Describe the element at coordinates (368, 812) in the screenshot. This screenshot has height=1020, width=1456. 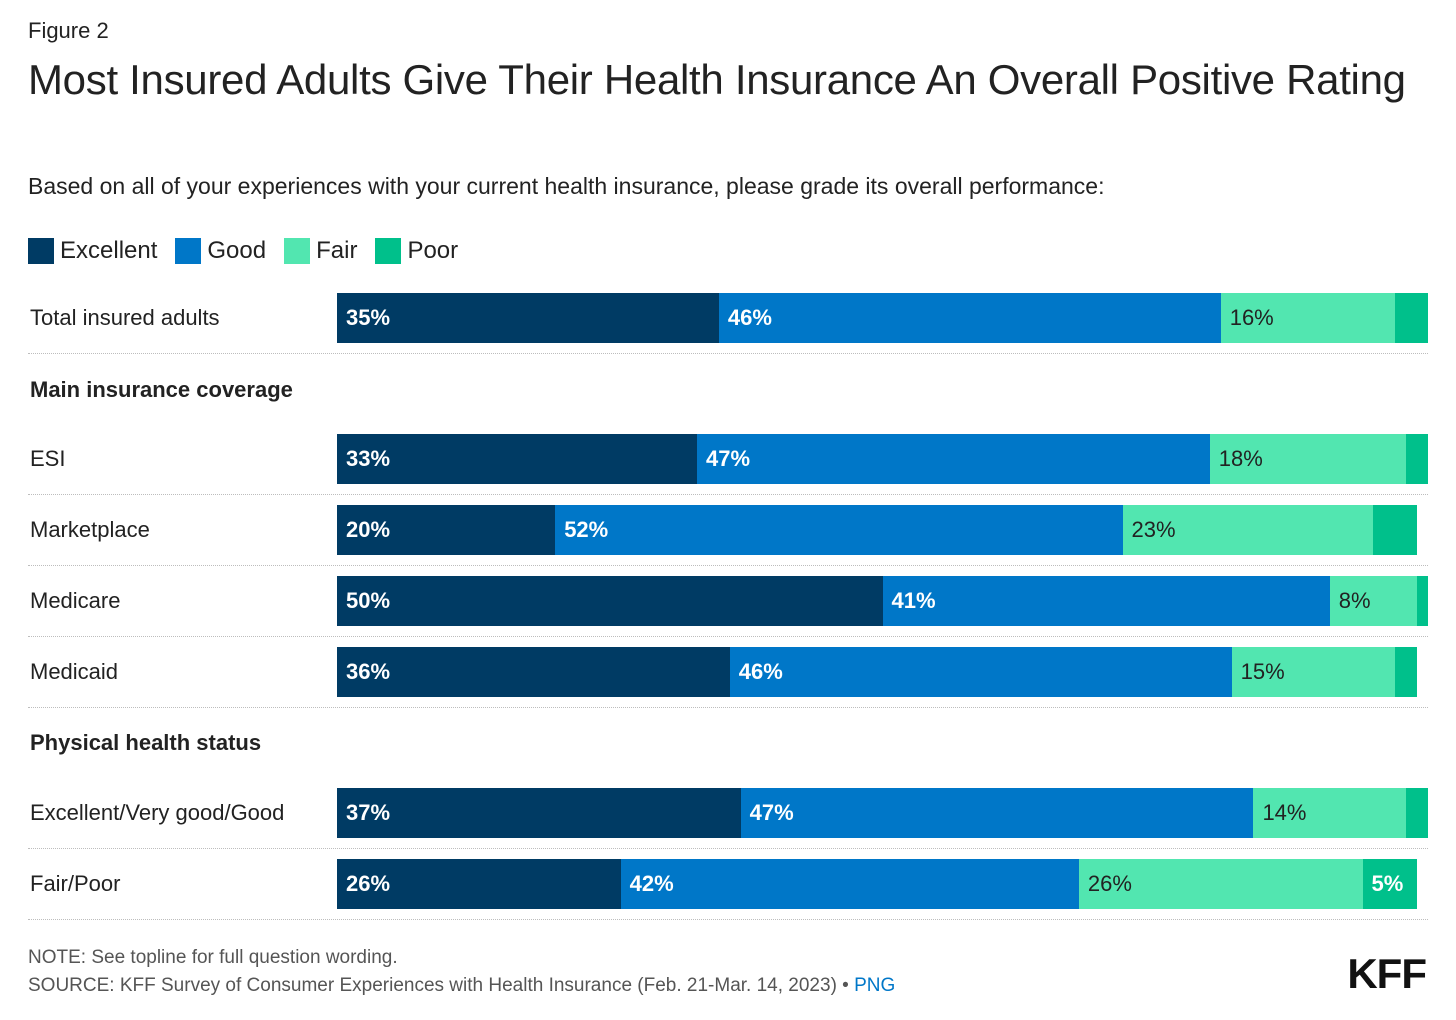
I see `data-label: 37%` at that location.